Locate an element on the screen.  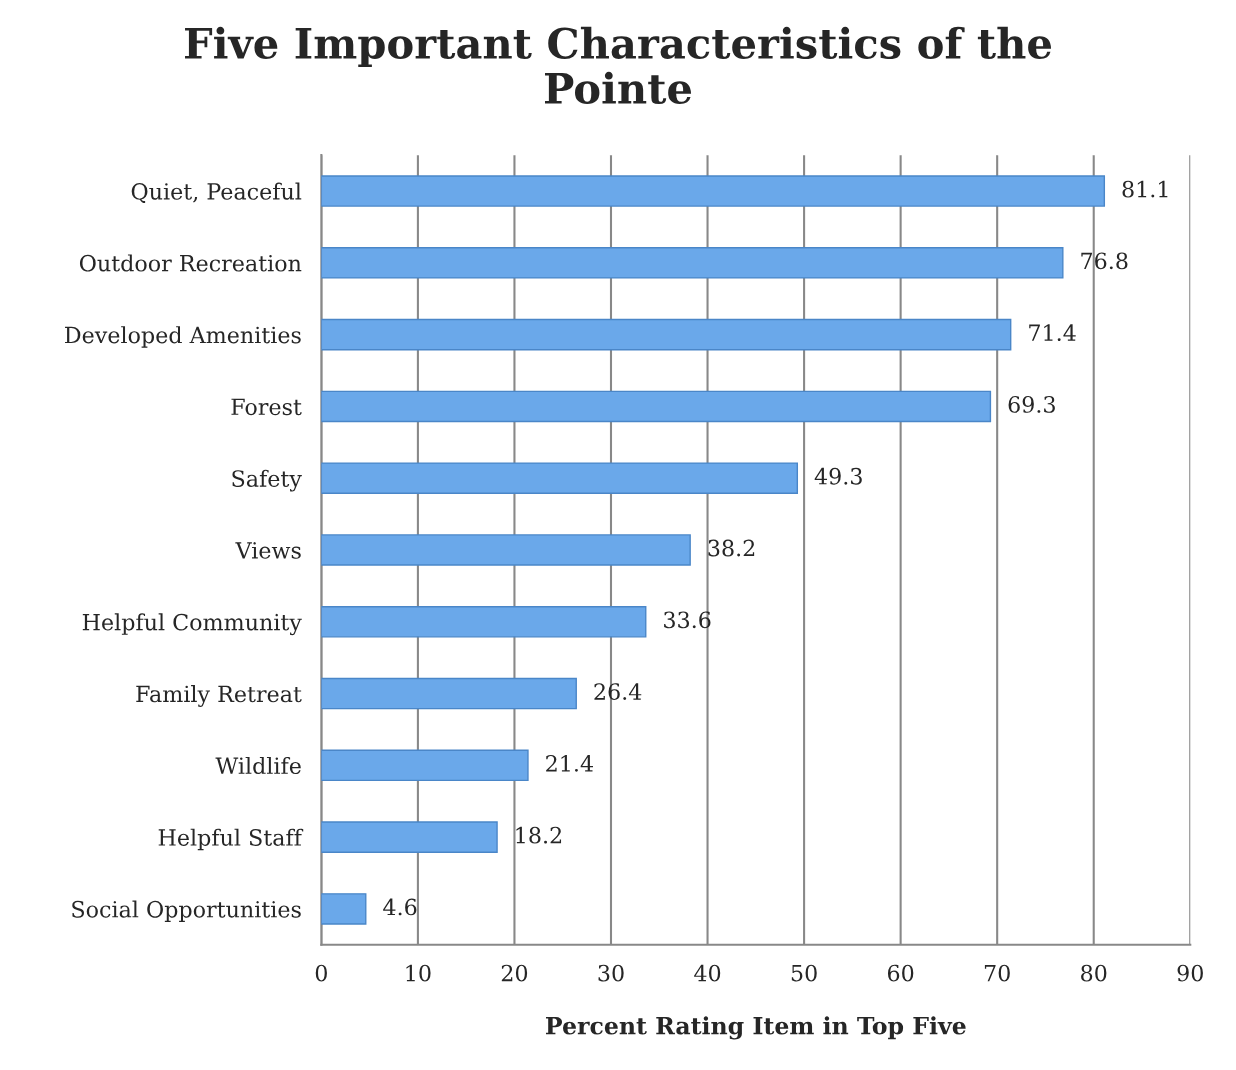
y-tick-label: Social Opportunities is located at coordinates (186, 911).